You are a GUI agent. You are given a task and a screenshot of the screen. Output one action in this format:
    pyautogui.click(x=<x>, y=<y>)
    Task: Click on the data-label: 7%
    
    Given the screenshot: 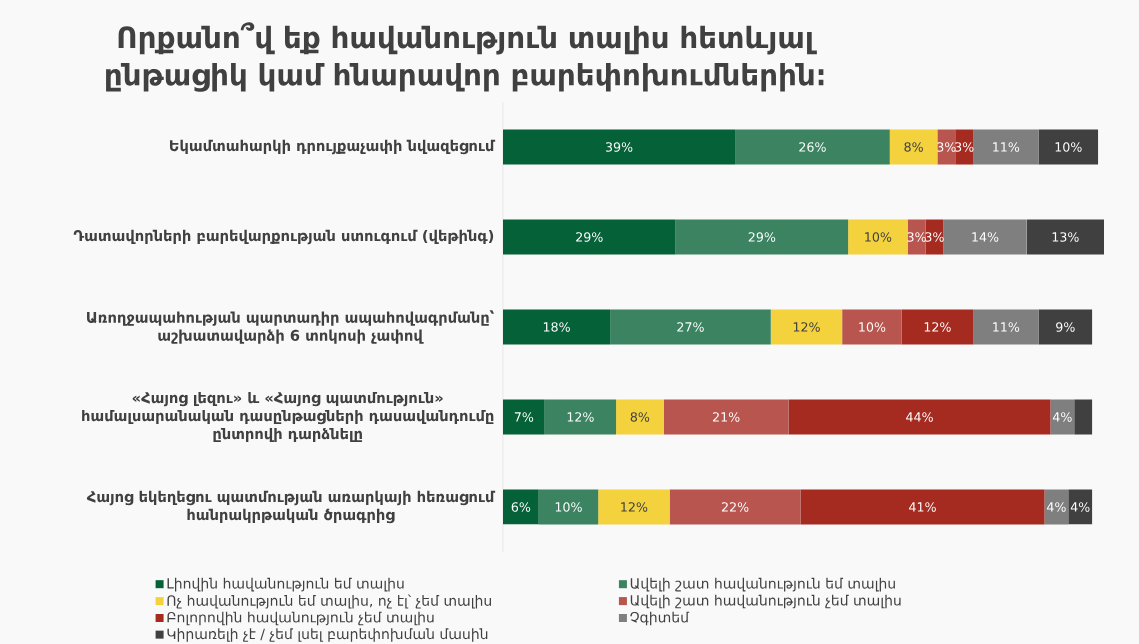 What is the action you would take?
    pyautogui.click(x=524, y=417)
    